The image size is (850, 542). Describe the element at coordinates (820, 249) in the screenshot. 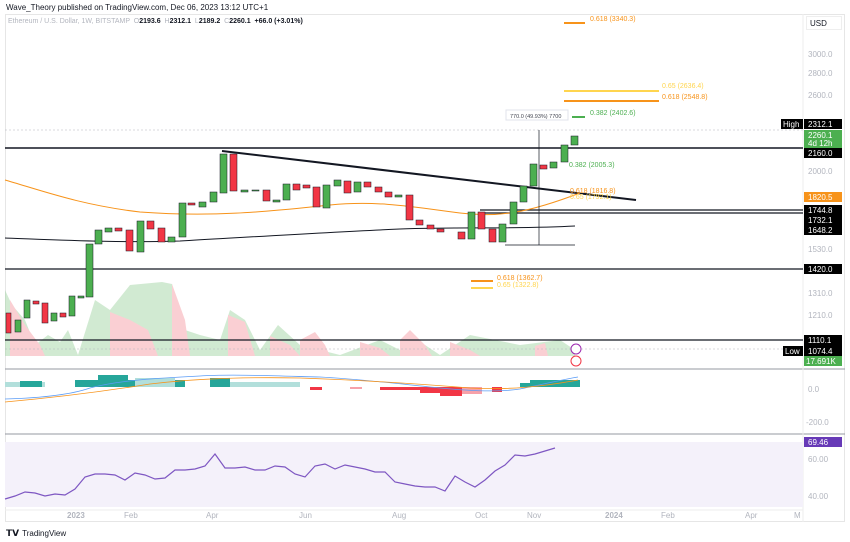

I see `svg-text: 1530.0` at that location.